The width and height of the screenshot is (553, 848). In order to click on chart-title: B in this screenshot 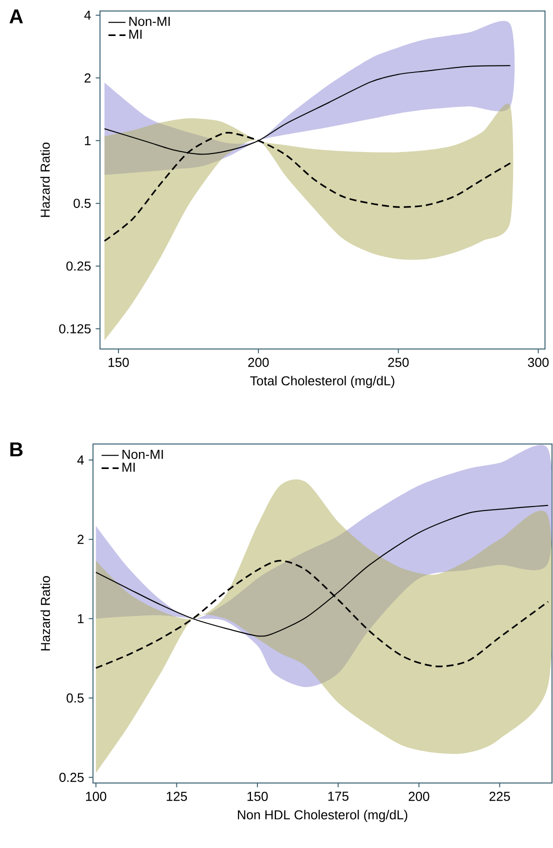, I will do `click(16, 449)`.